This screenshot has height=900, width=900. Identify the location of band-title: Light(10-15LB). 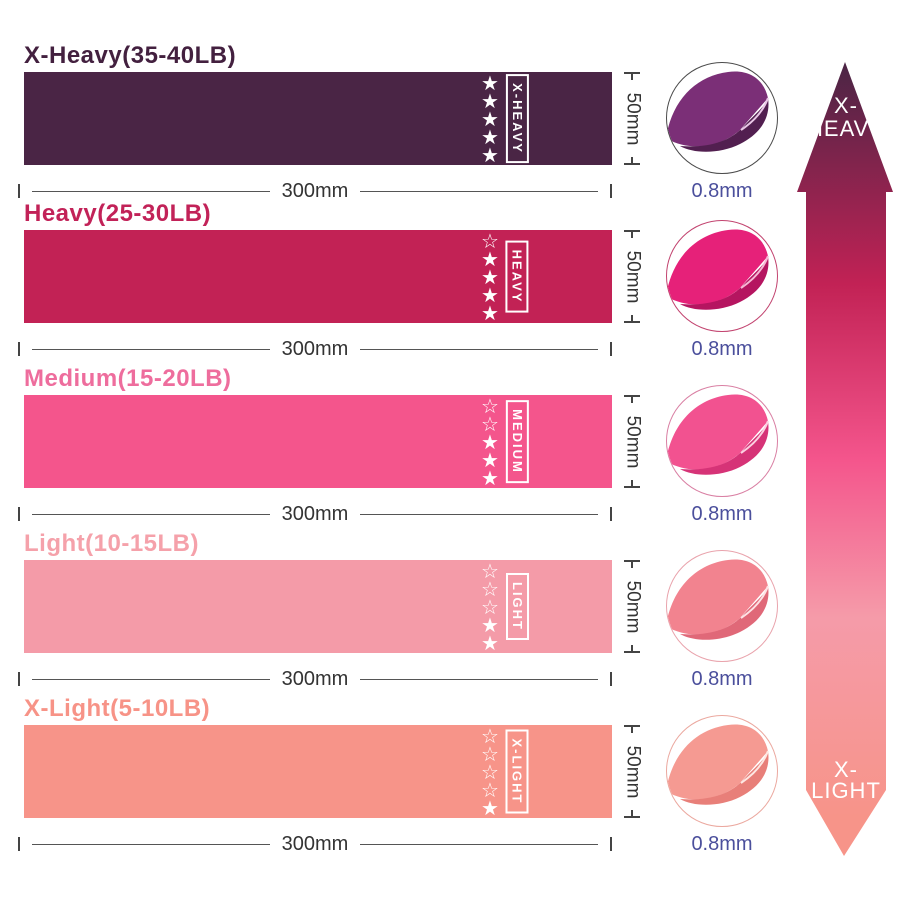
(111, 543).